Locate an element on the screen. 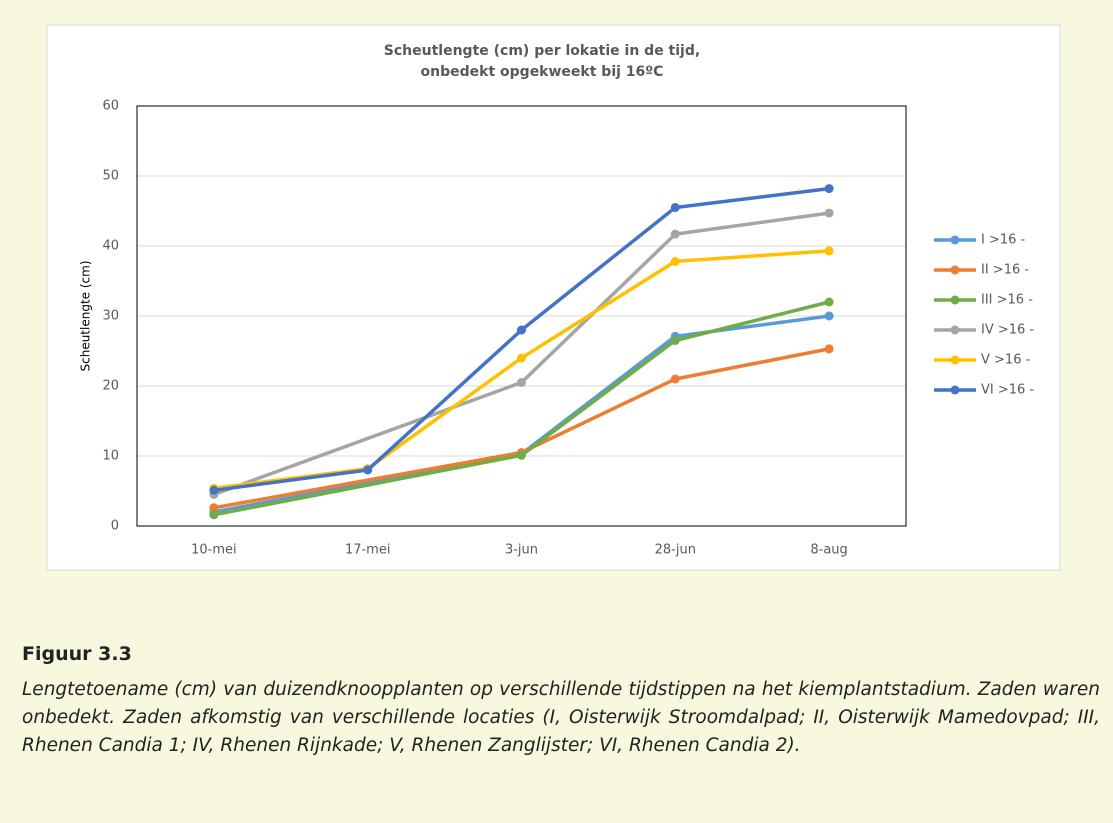  legend-label: II >16 - is located at coordinates (1005, 270).